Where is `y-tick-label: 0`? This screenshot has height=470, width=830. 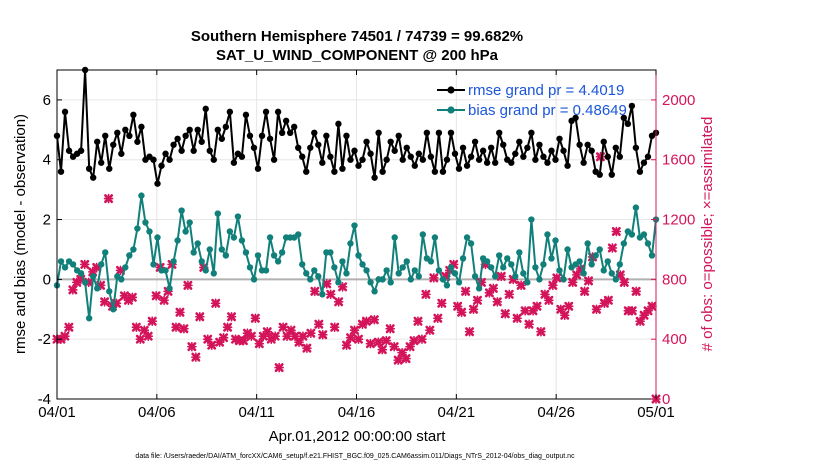
y-tick-label: 0 is located at coordinates (47, 279).